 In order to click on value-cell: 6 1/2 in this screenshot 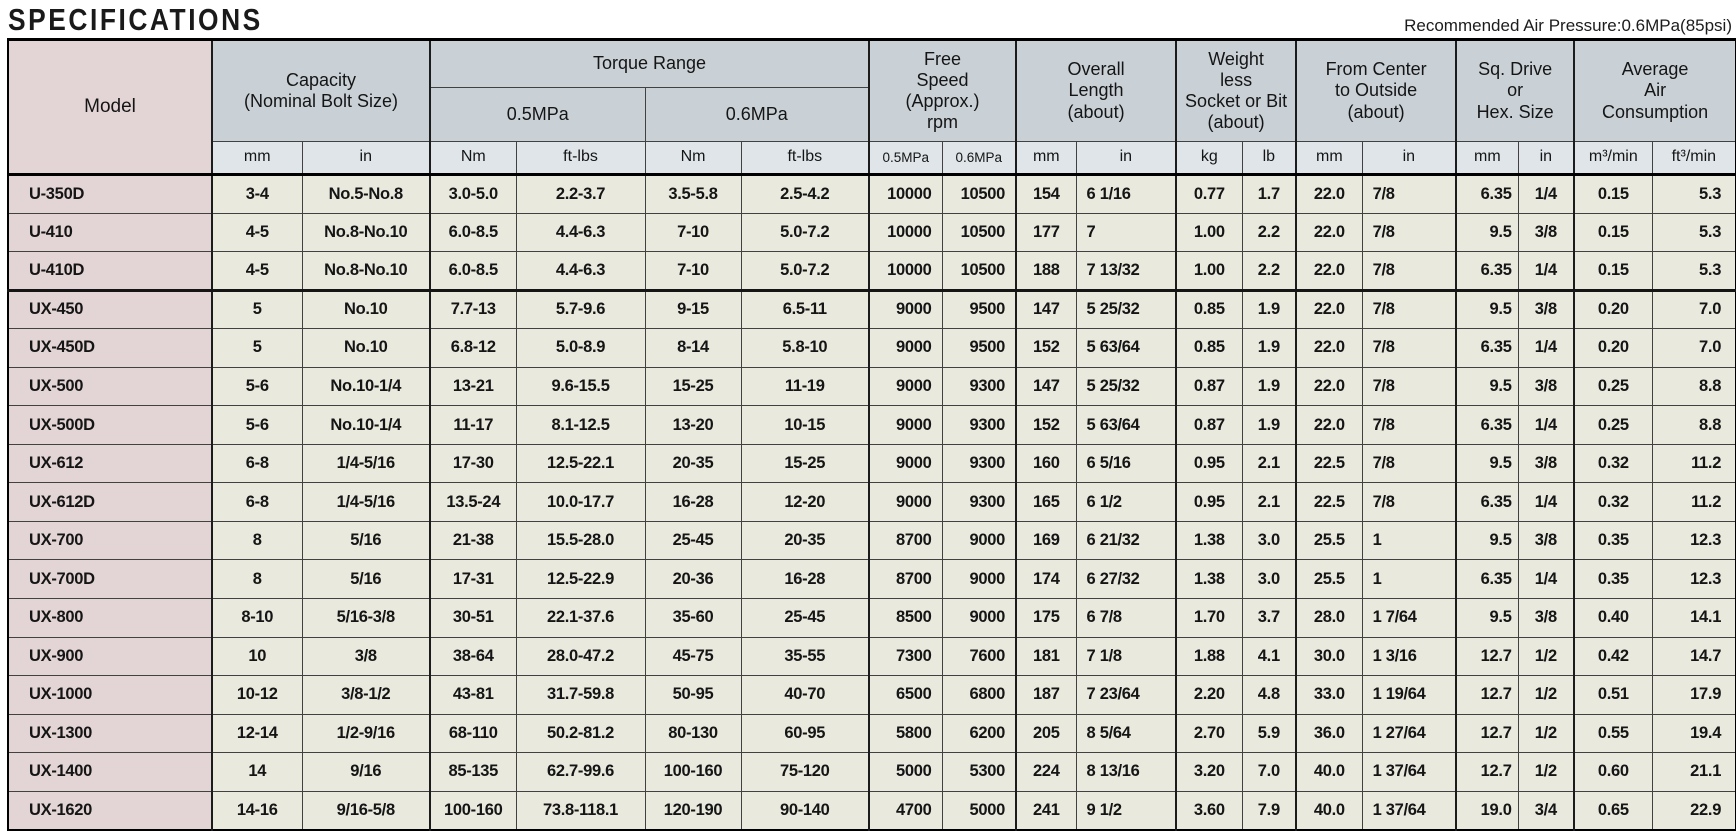, I will do `click(1126, 502)`.